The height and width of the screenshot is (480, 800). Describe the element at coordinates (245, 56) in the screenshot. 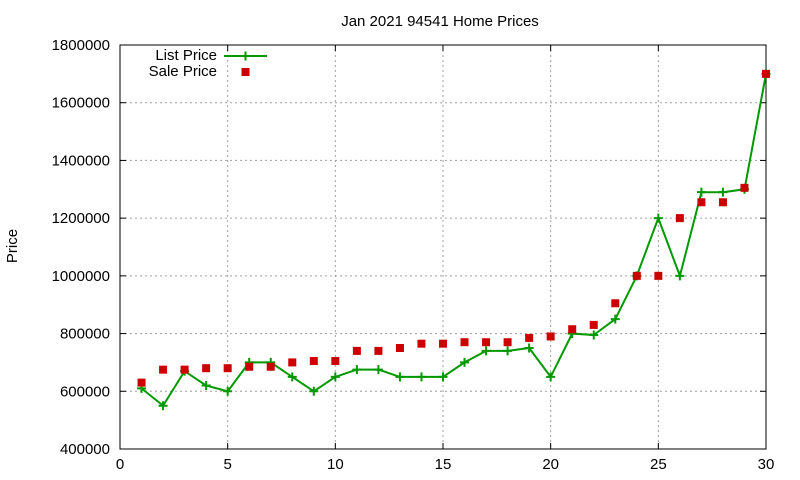

I see `legend-swatch-list-price-marker` at that location.